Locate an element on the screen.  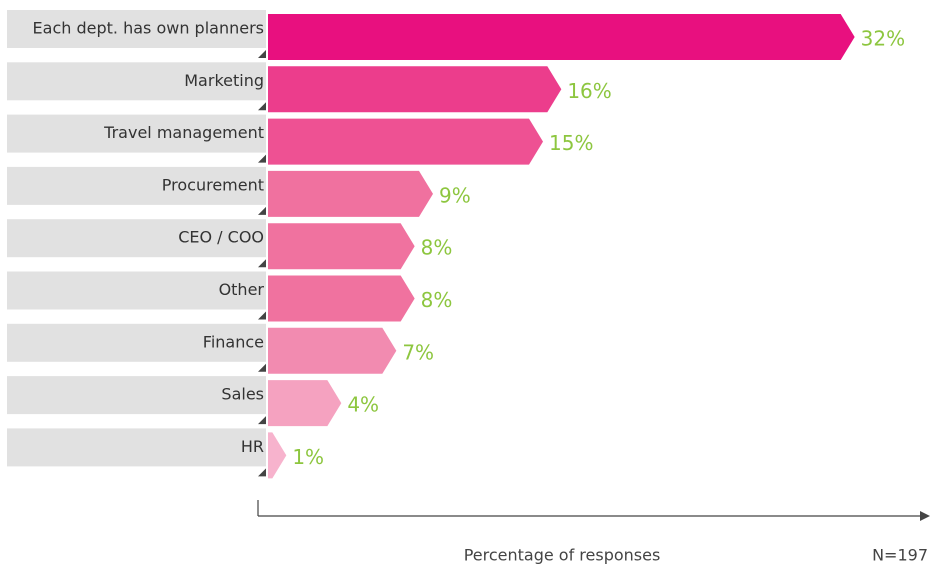
data-label: 16% is located at coordinates (589, 91).